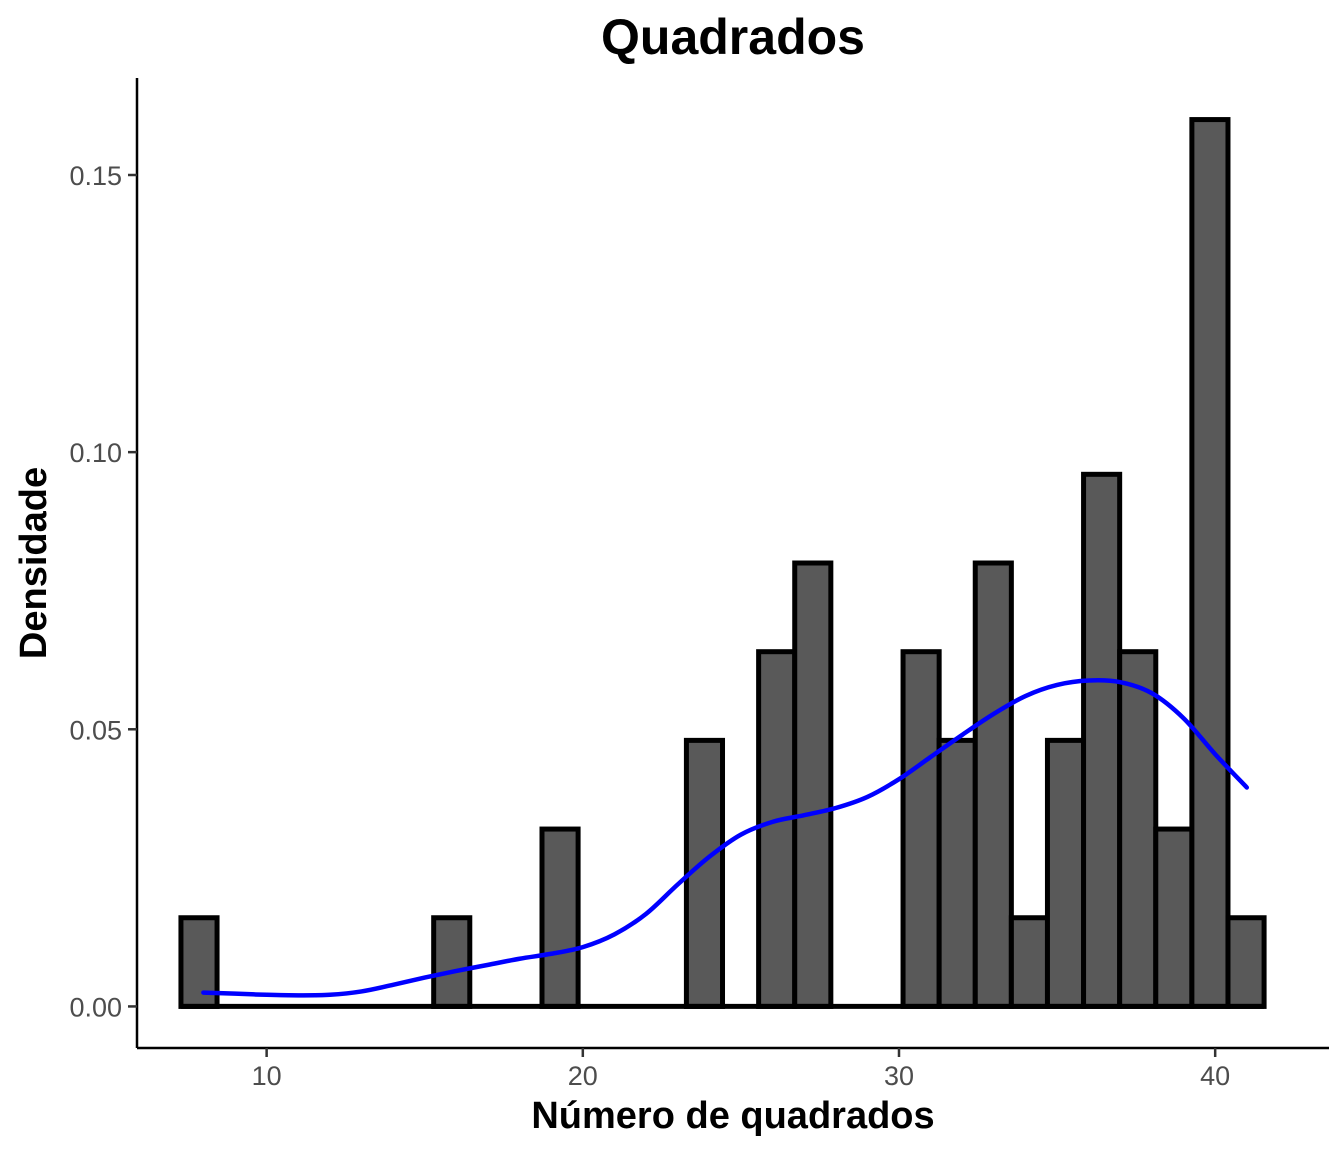 Image resolution: width=1344 pixels, height=1152 pixels. What do you see at coordinates (267, 1076) in the screenshot?
I see `x-tick-label: 10` at bounding box center [267, 1076].